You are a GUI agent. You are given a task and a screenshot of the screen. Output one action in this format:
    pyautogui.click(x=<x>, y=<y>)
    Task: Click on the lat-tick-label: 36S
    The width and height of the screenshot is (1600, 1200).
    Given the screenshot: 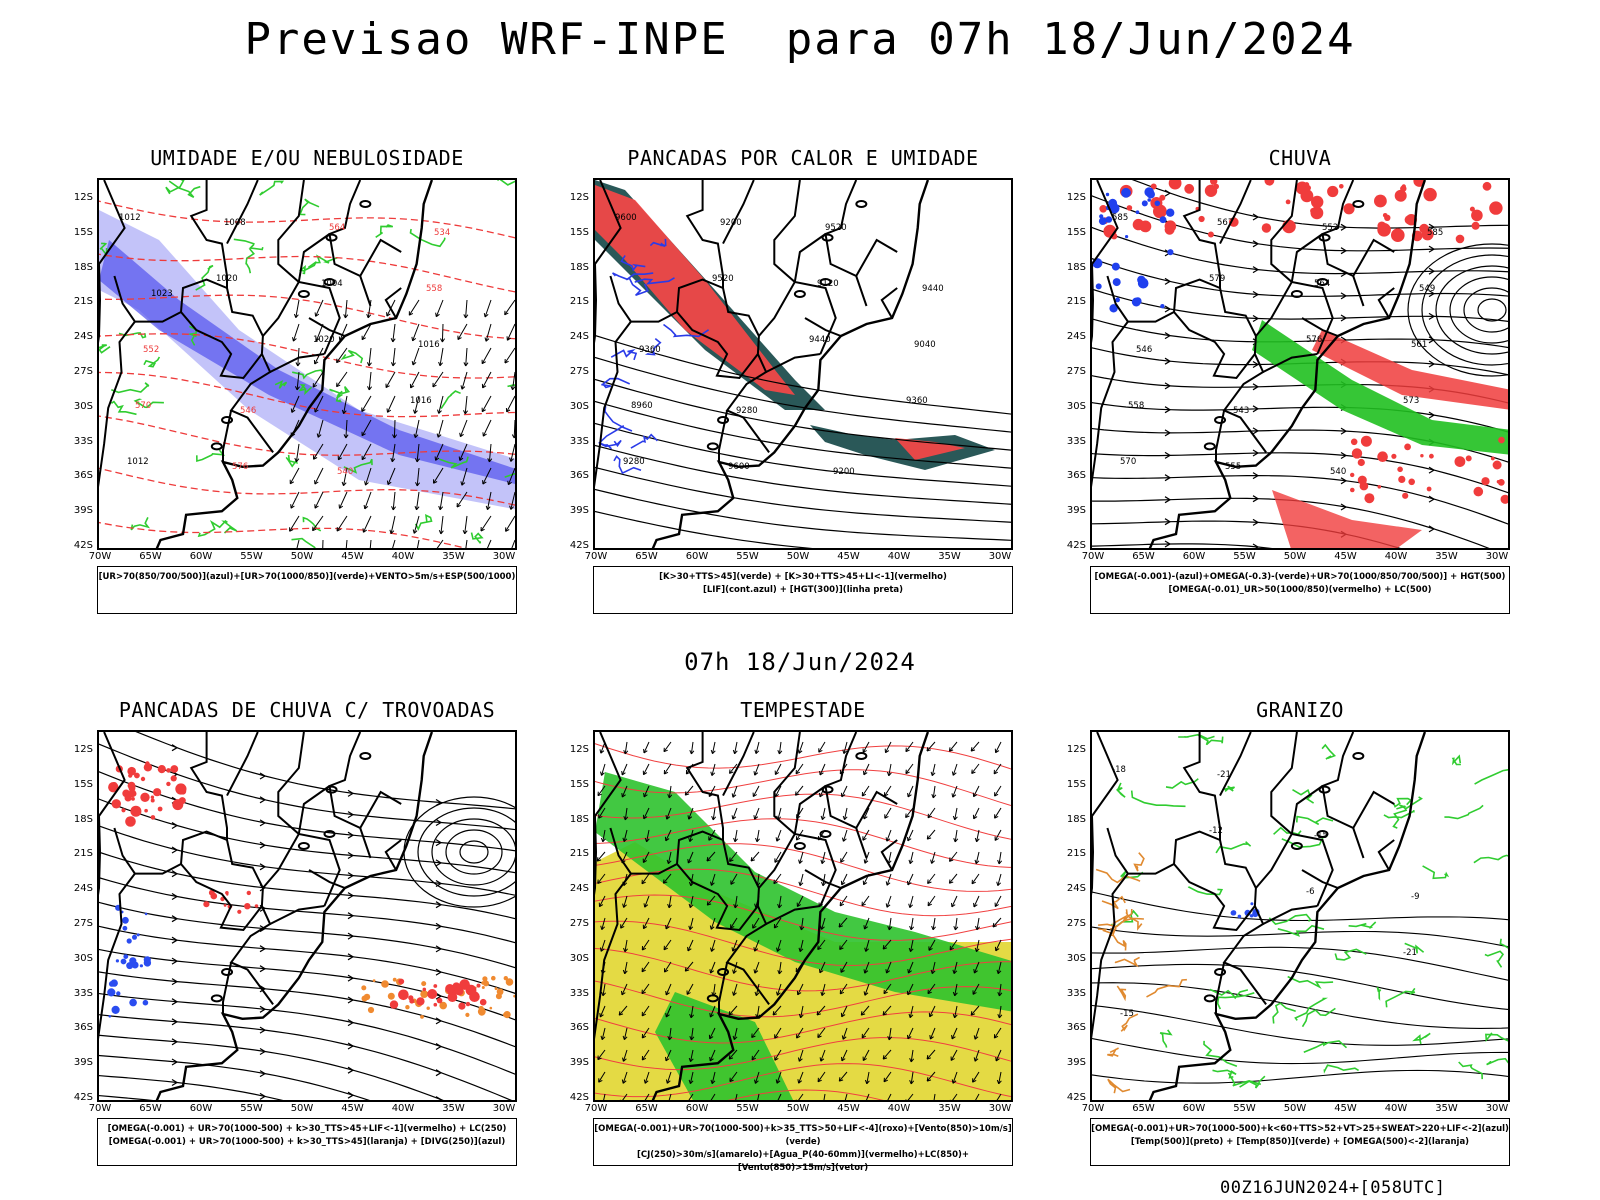 What is the action you would take?
    pyautogui.click(x=579, y=1028)
    